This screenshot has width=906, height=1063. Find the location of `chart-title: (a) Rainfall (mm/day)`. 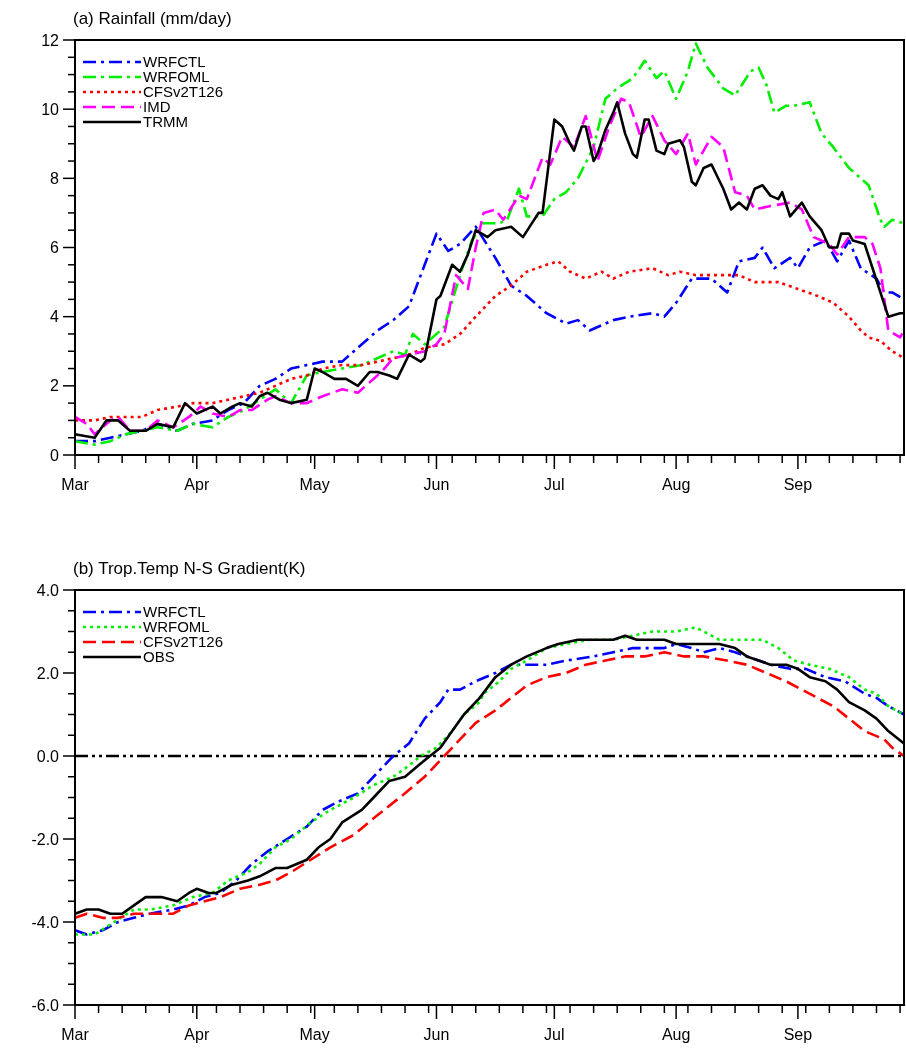

chart-title: (a) Rainfall (mm/day) is located at coordinates (152, 18).